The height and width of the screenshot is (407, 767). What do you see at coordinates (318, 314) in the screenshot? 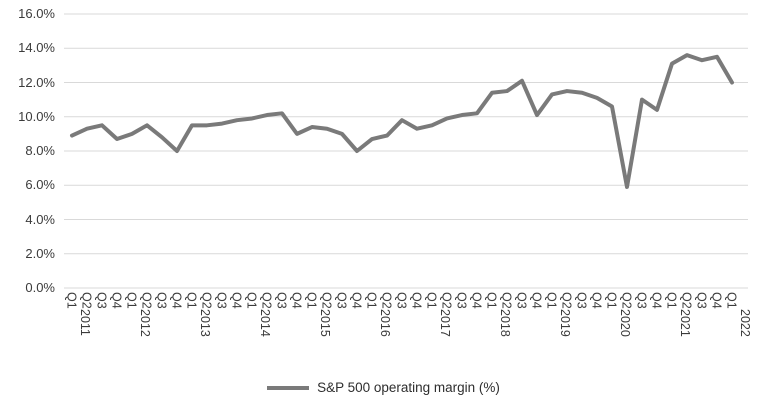
I see `x-axis-tick-label: Q1 2015` at bounding box center [318, 314].